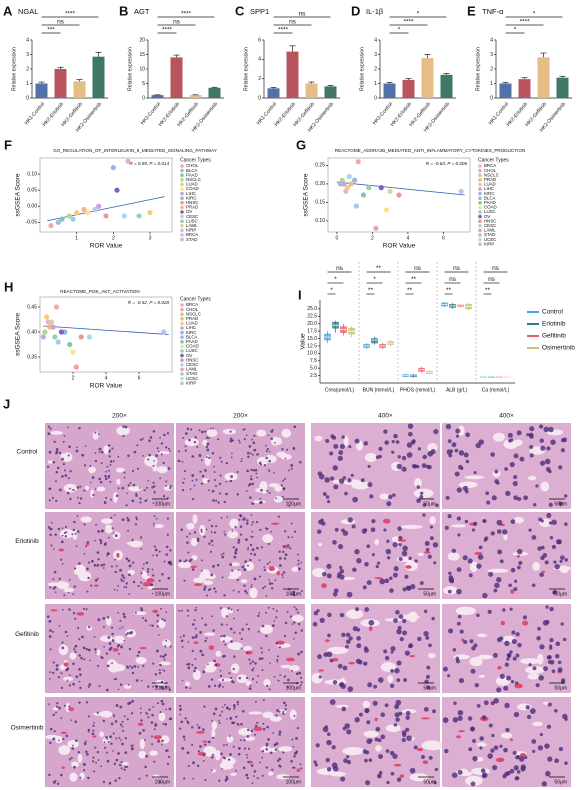 The width and height of the screenshot is (580, 790). What do you see at coordinates (480, 180) in the screenshot?
I see `legend-swatch` at bounding box center [480, 180].